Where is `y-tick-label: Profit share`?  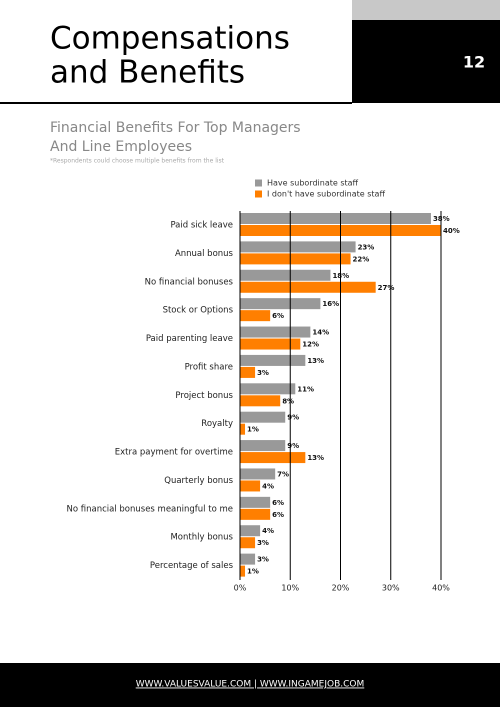
y-tick-label: Profit share is located at coordinates (209, 367).